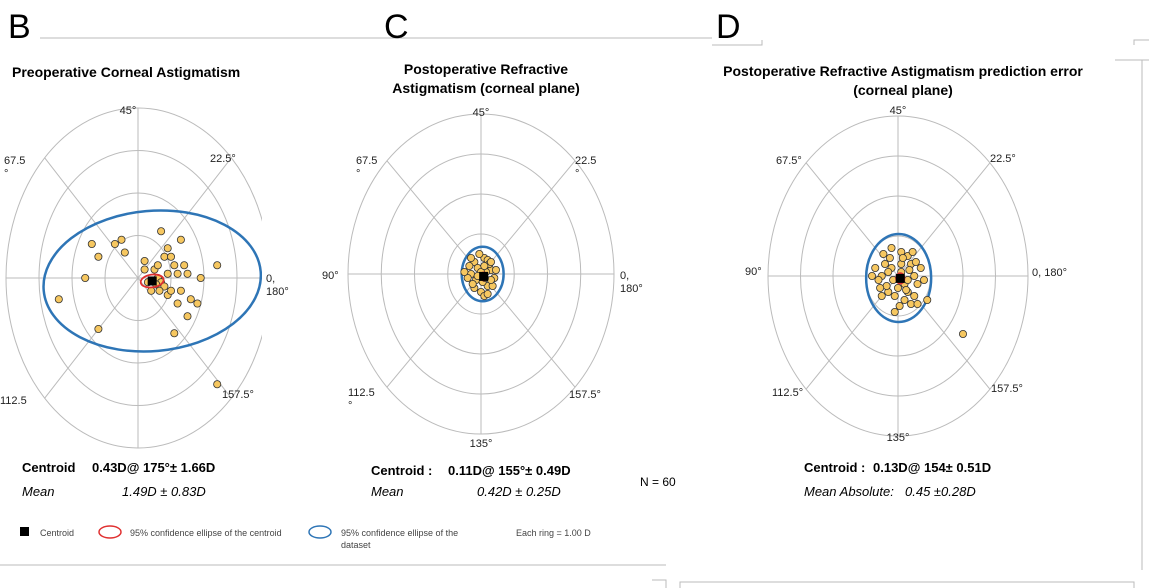 This screenshot has width=1149, height=588. What do you see at coordinates (164, 491) in the screenshot?
I see `panel-b-mean-value: 1.49D ± 0.83D` at bounding box center [164, 491].